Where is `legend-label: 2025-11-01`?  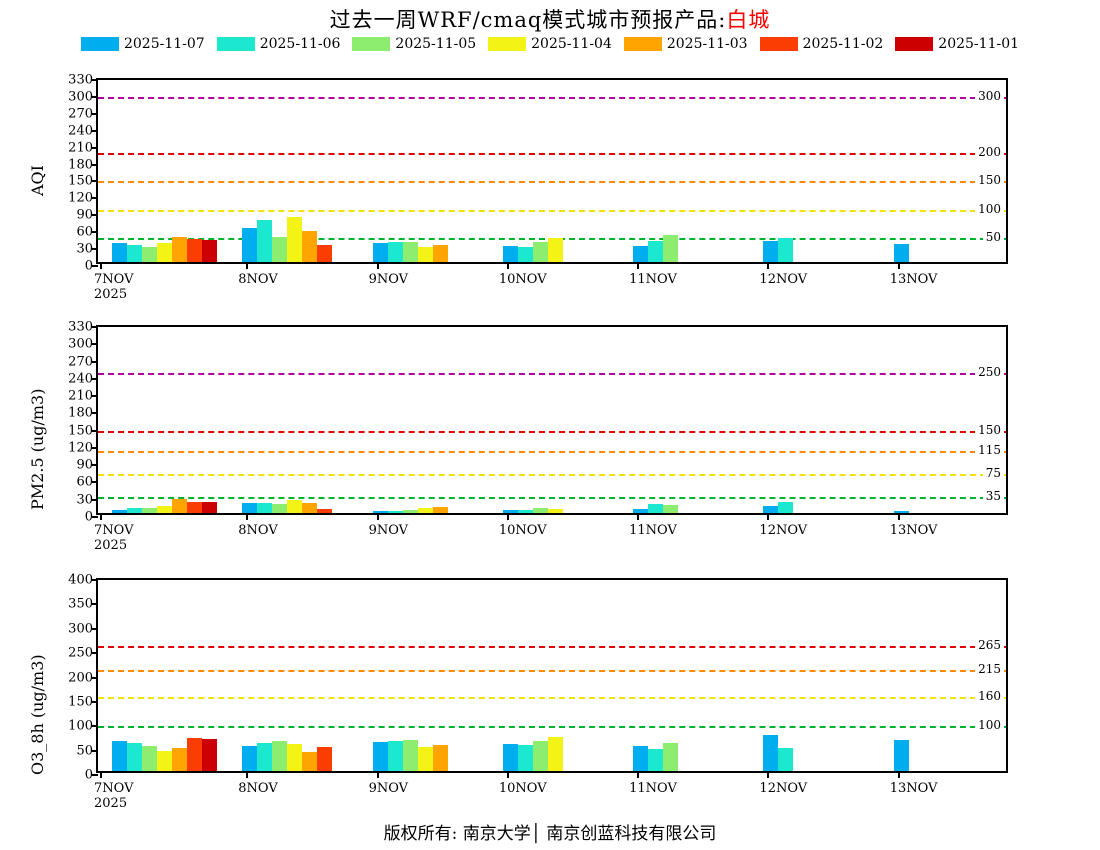 legend-label: 2025-11-01 is located at coordinates (979, 44).